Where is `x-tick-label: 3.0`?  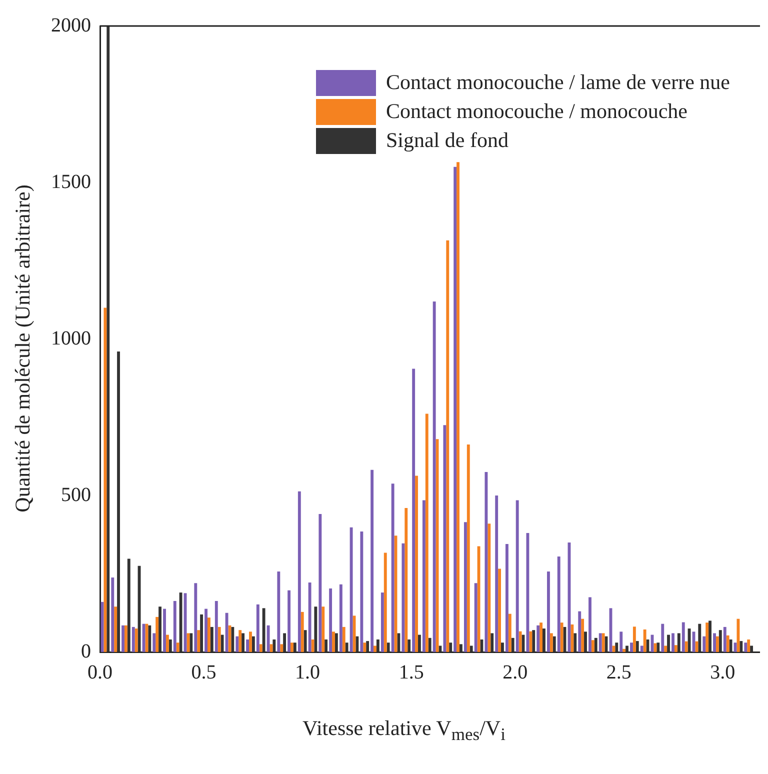 x-tick-label: 3.0 is located at coordinates (723, 672).